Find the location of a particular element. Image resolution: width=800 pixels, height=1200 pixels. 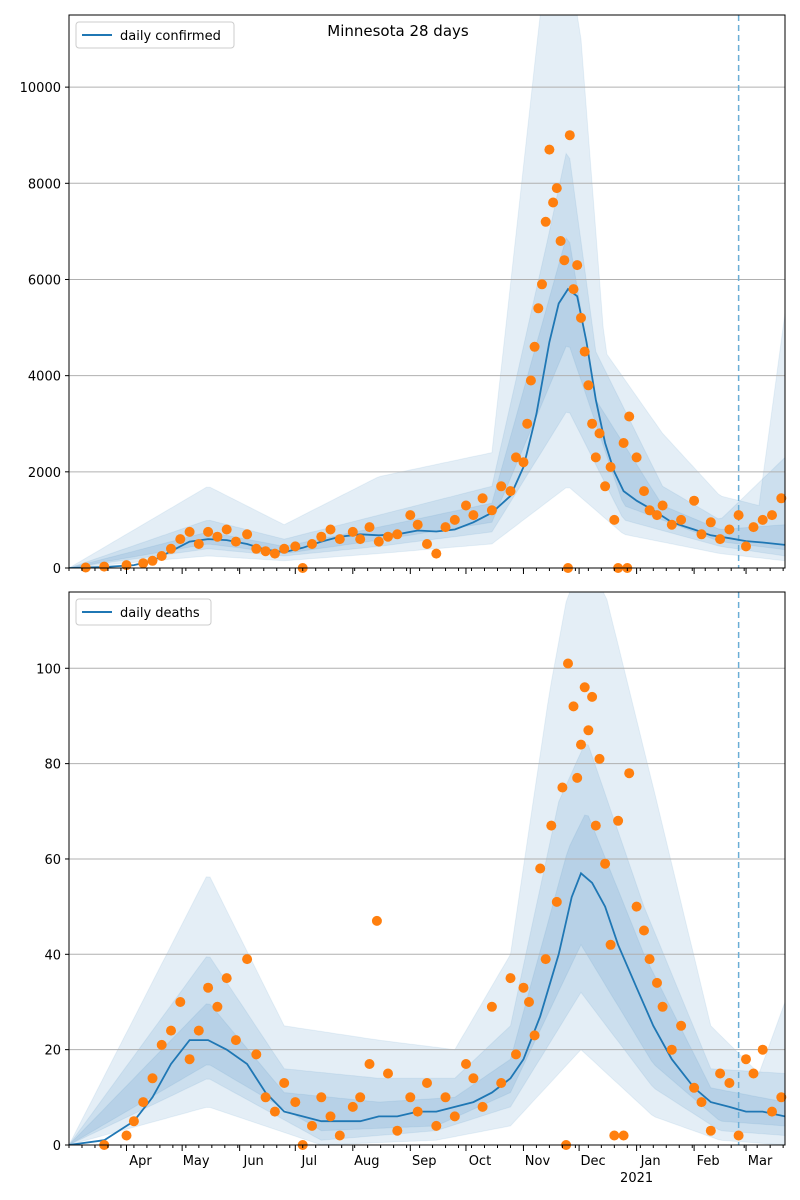

deaths-x-ticks: Apr May Jun Jul Aug Sep Oct Nov Dec Jan 2021 Feb Mar is located at coordinates (426, 1165).